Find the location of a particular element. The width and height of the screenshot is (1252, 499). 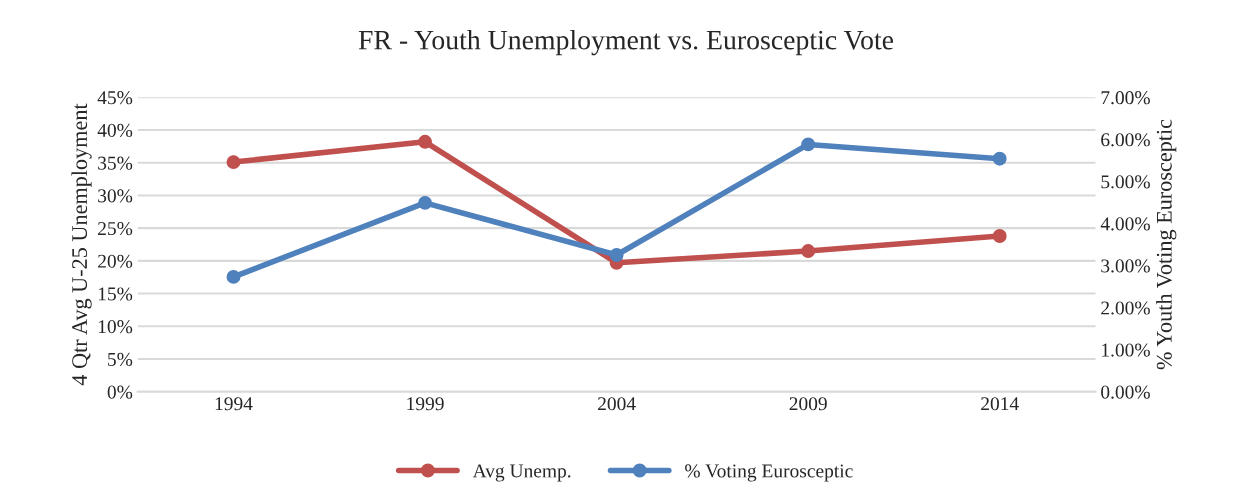

y-tick-label: 35% is located at coordinates (115, 163).